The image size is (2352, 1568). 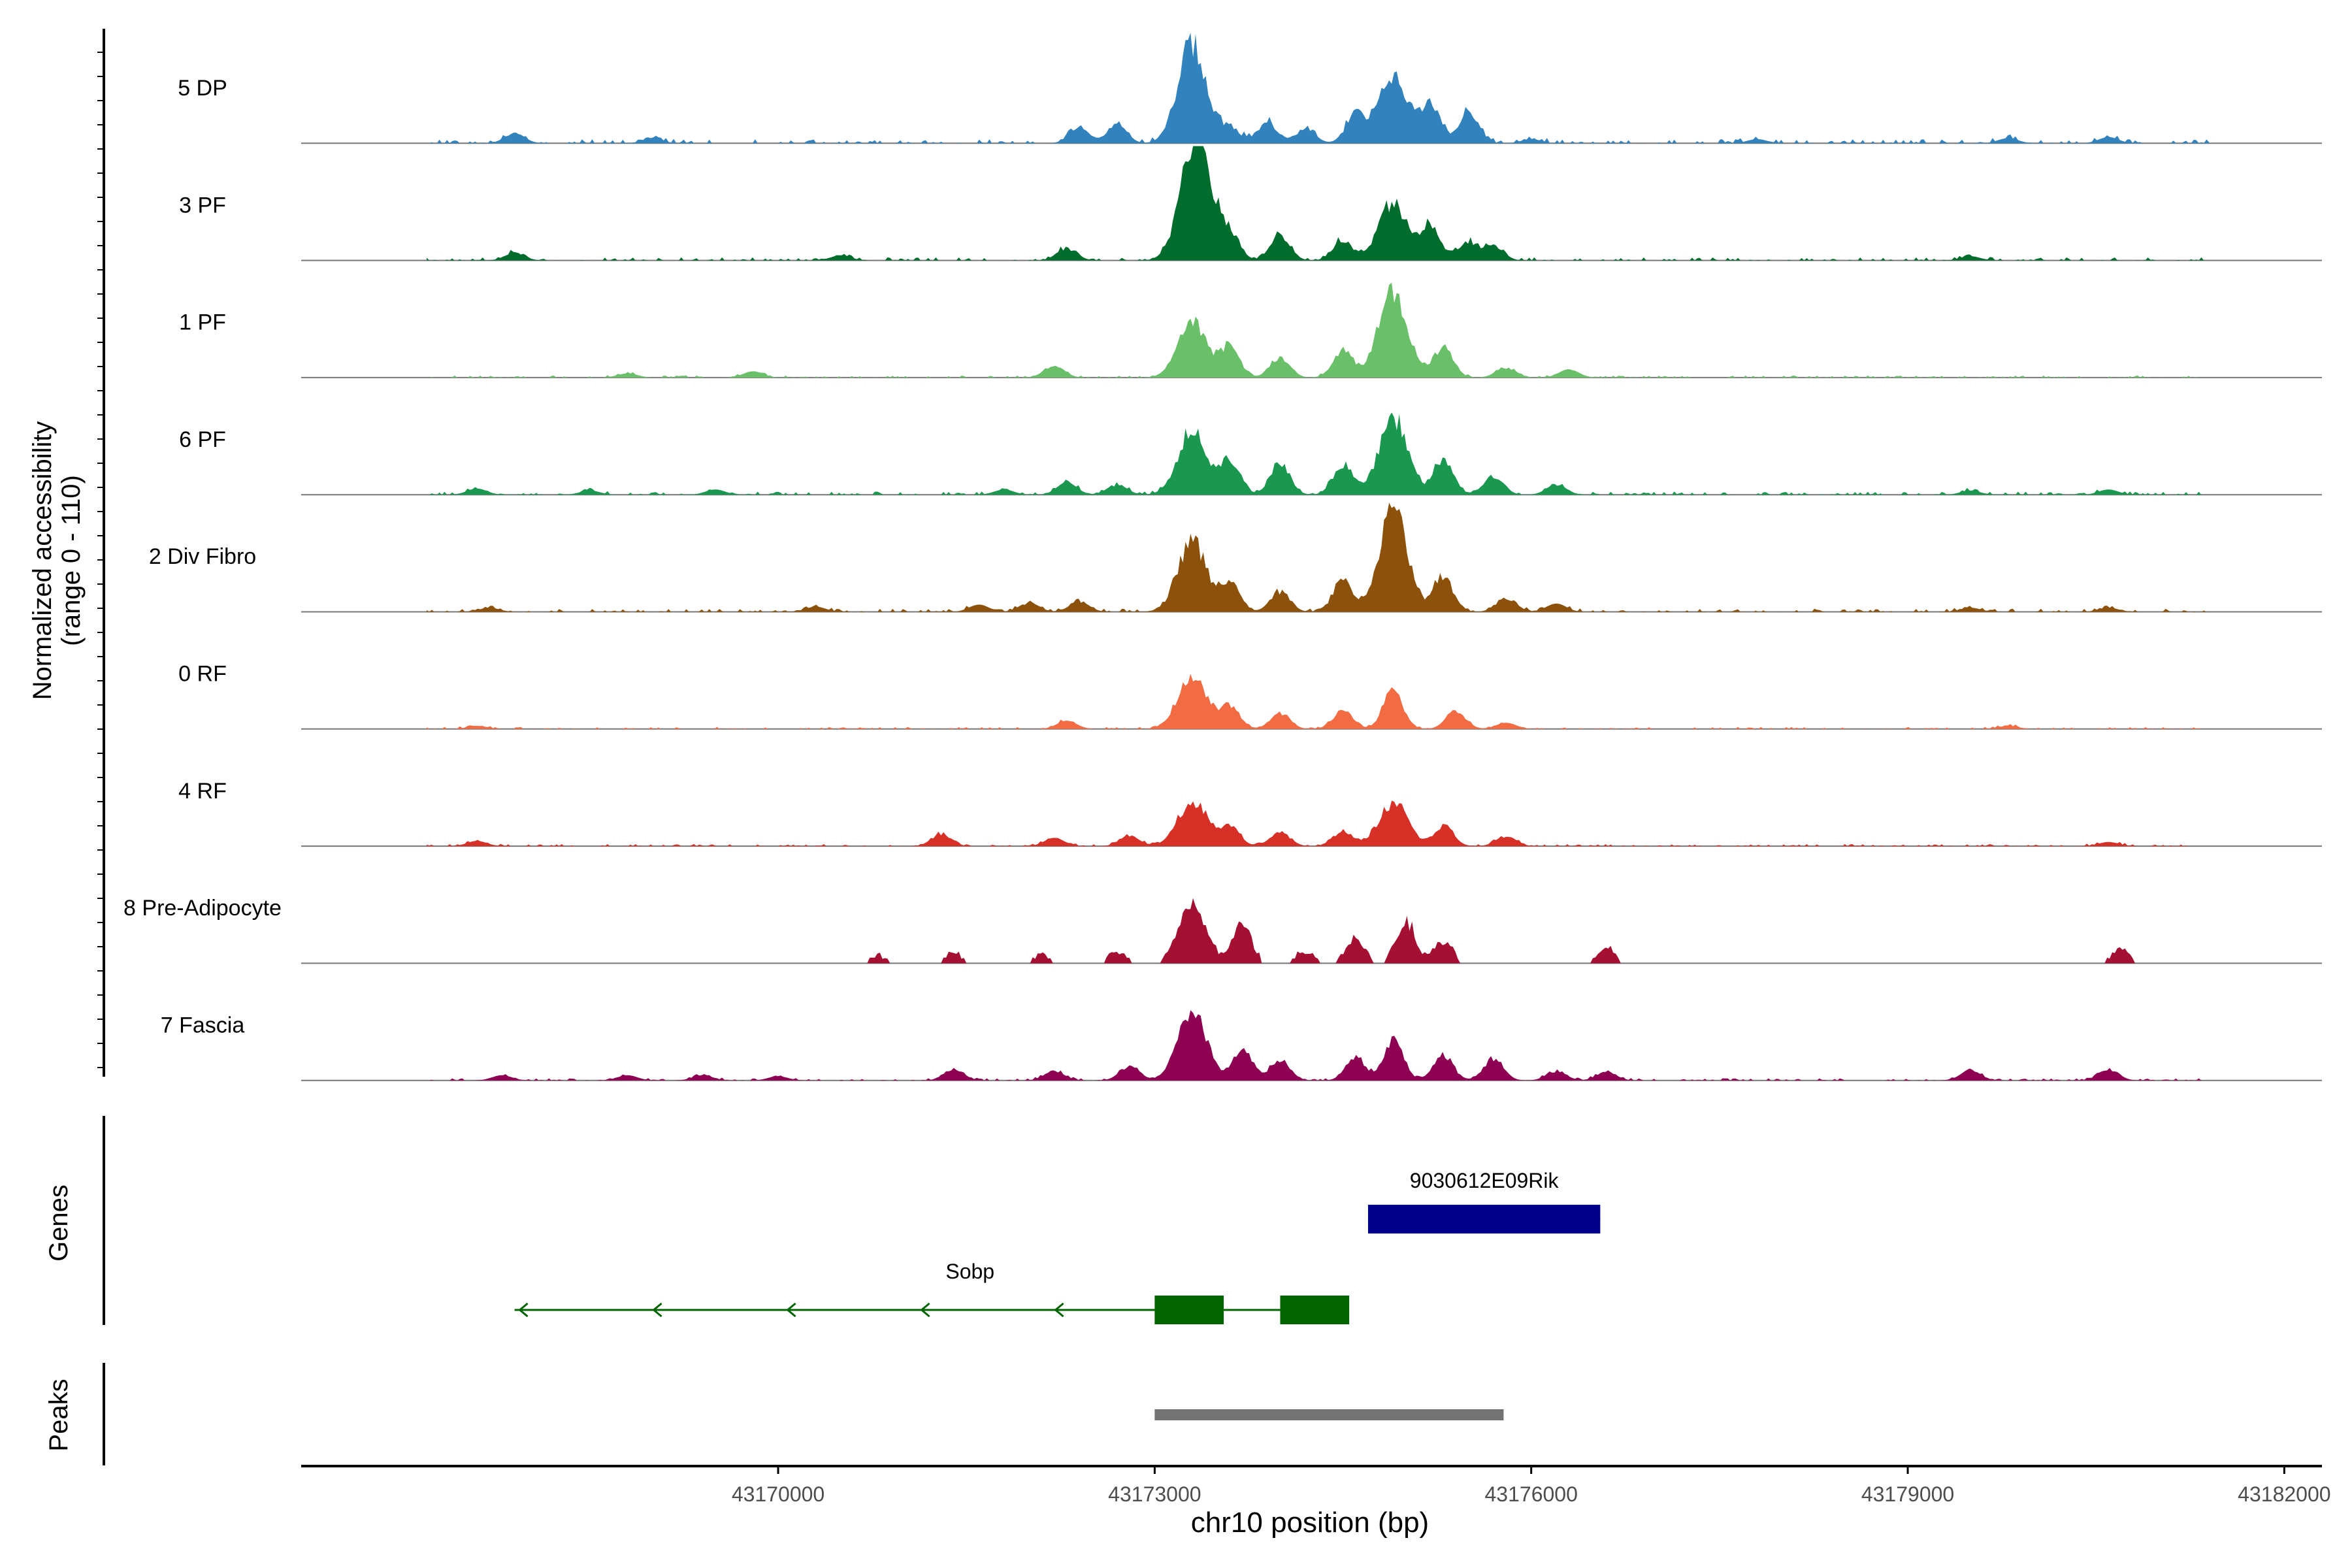 I want to click on track-5: 2 Div Fibro, so click(x=1235, y=557).